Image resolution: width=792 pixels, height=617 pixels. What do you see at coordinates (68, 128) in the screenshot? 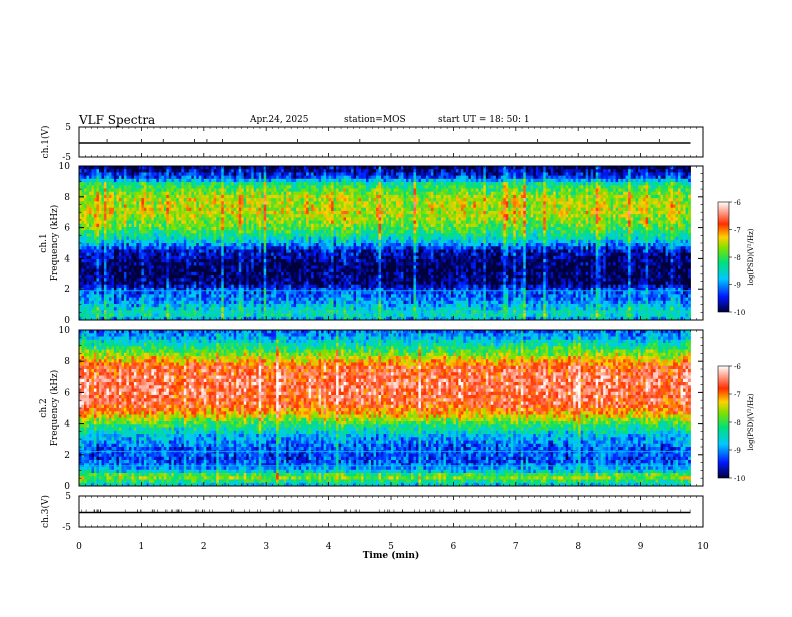
I see `waveform-ch1-ytick-top: 5` at bounding box center [68, 128].